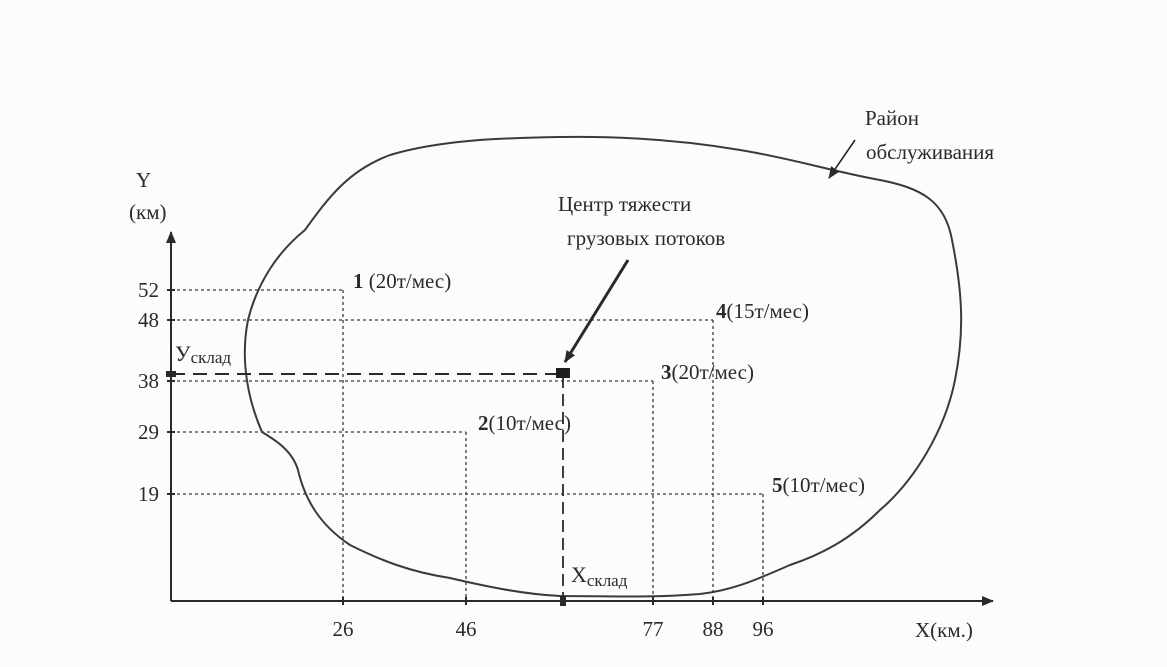  I want to click on y-tick-label: 52, so click(148, 290).